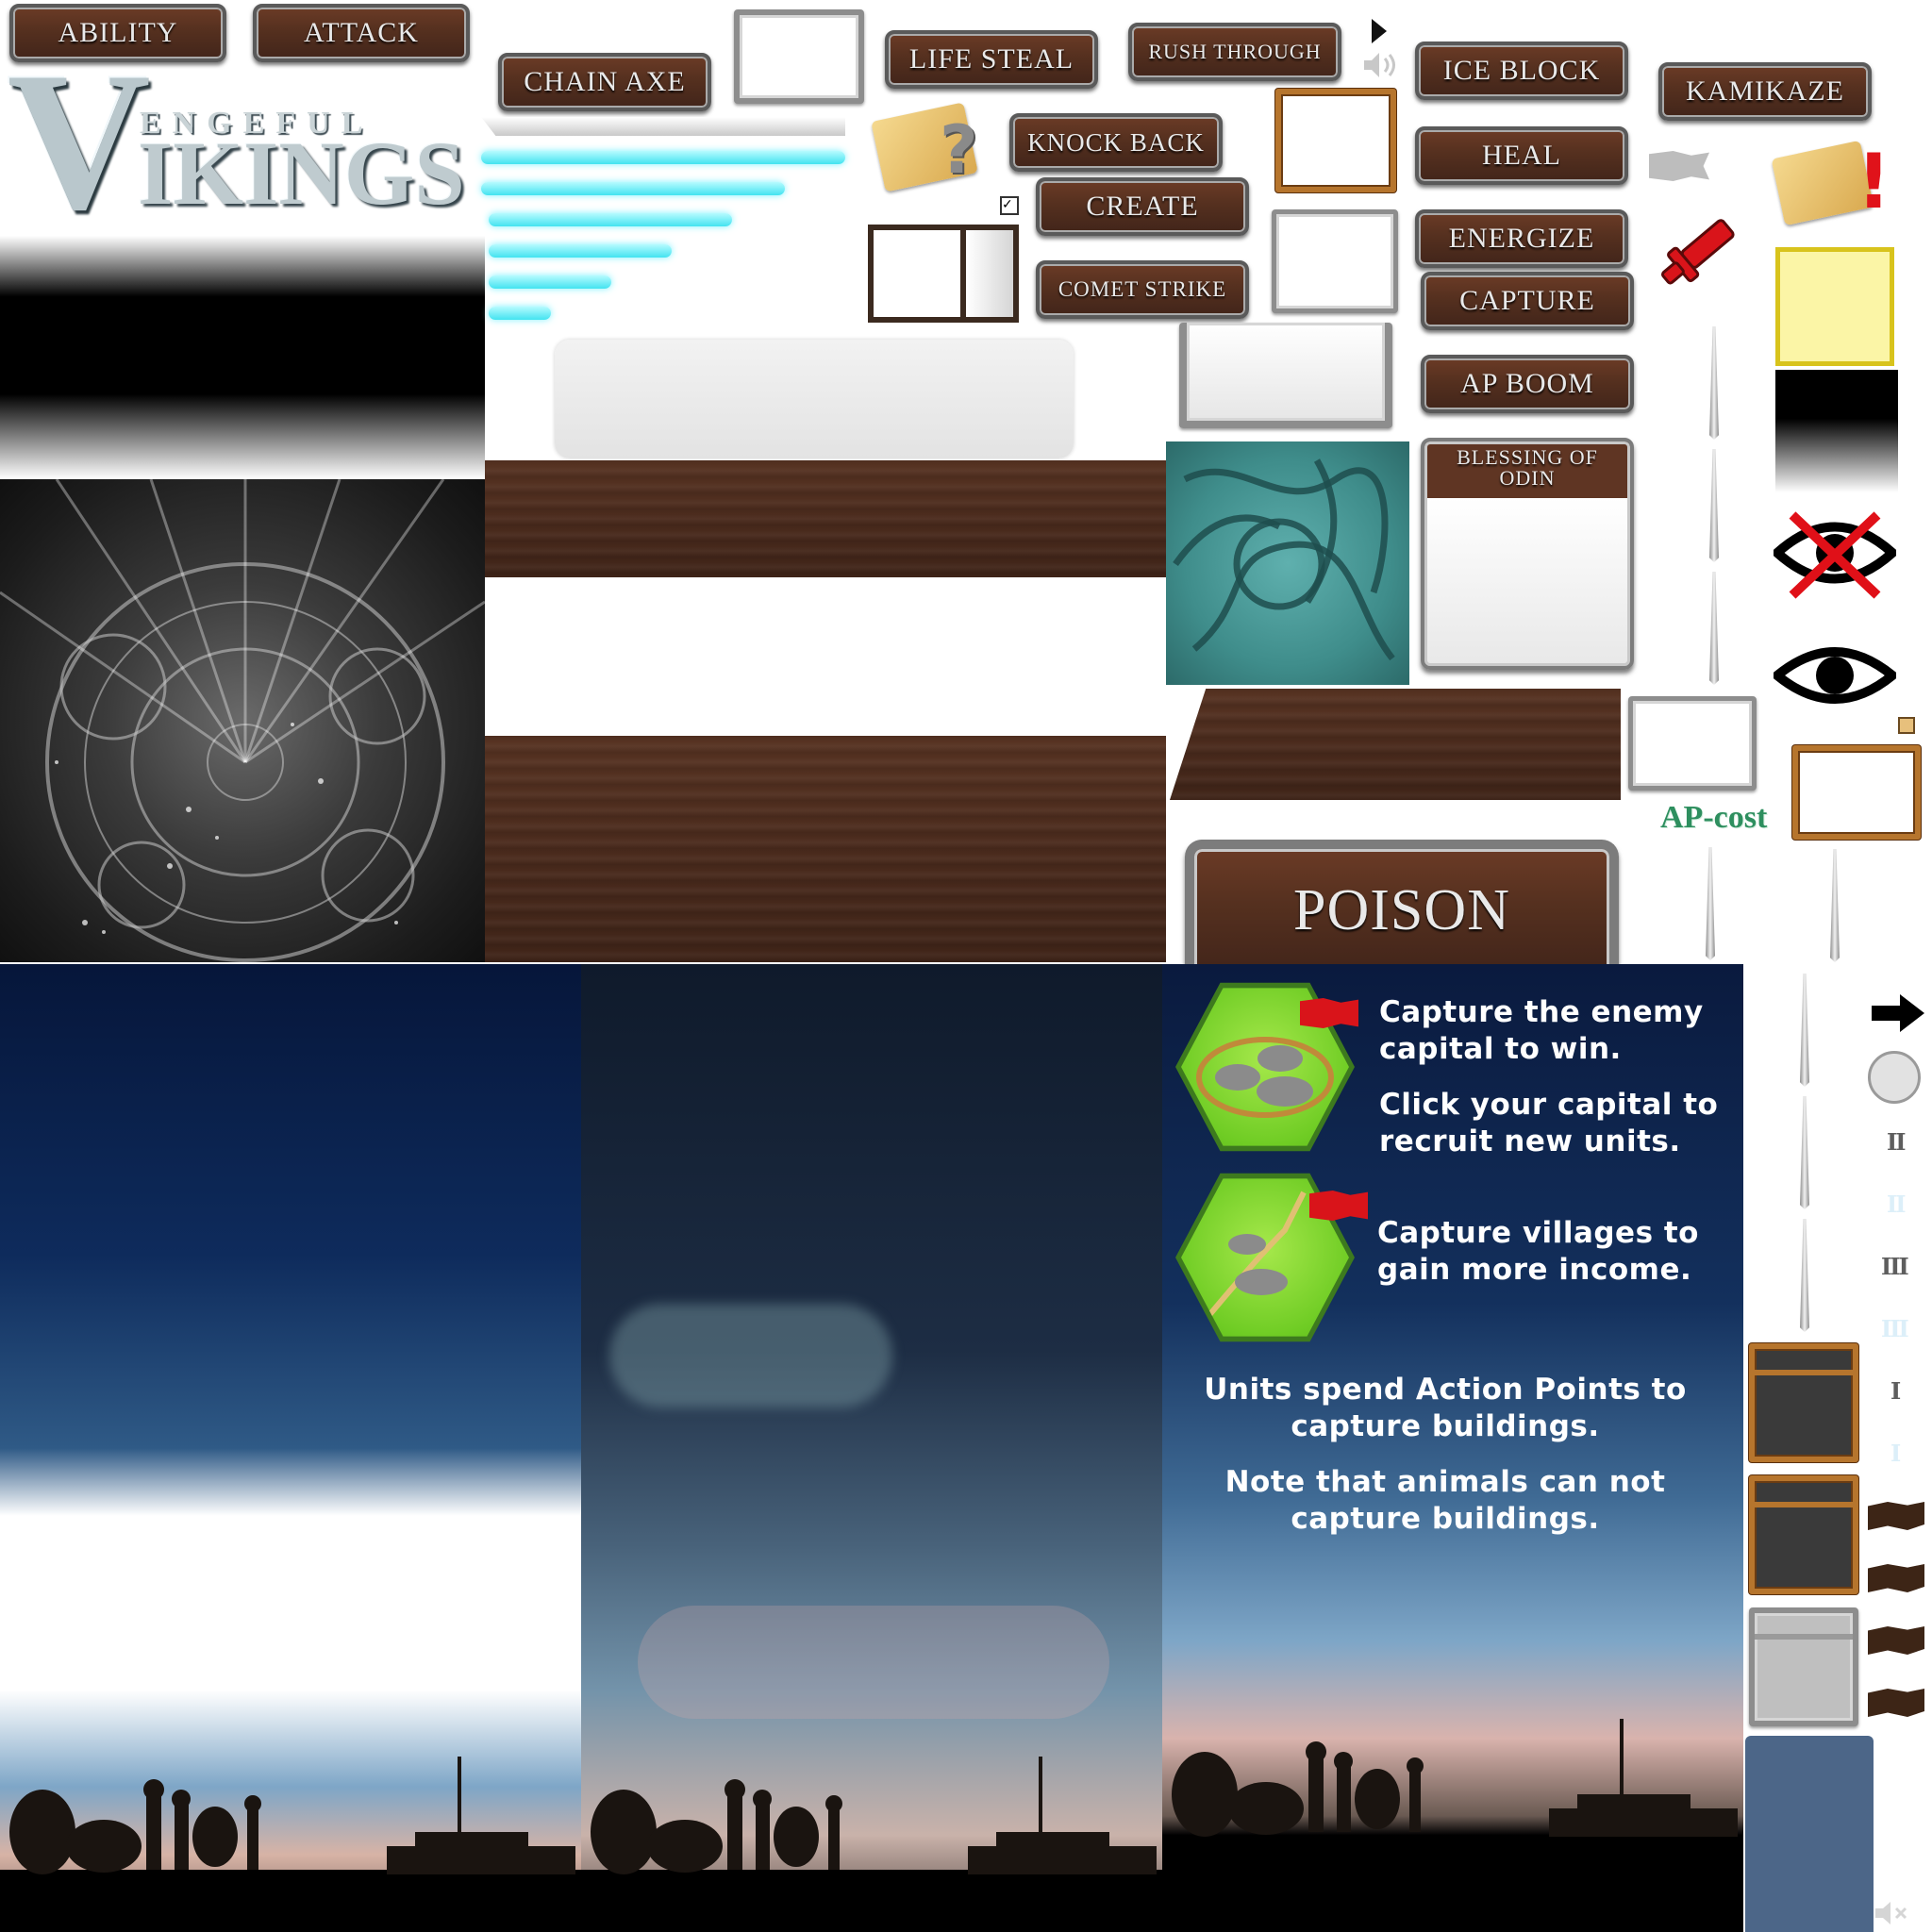  Describe the element at coordinates (1527, 384) in the screenshot. I see `ap-boom-button: AP BOOM` at that location.